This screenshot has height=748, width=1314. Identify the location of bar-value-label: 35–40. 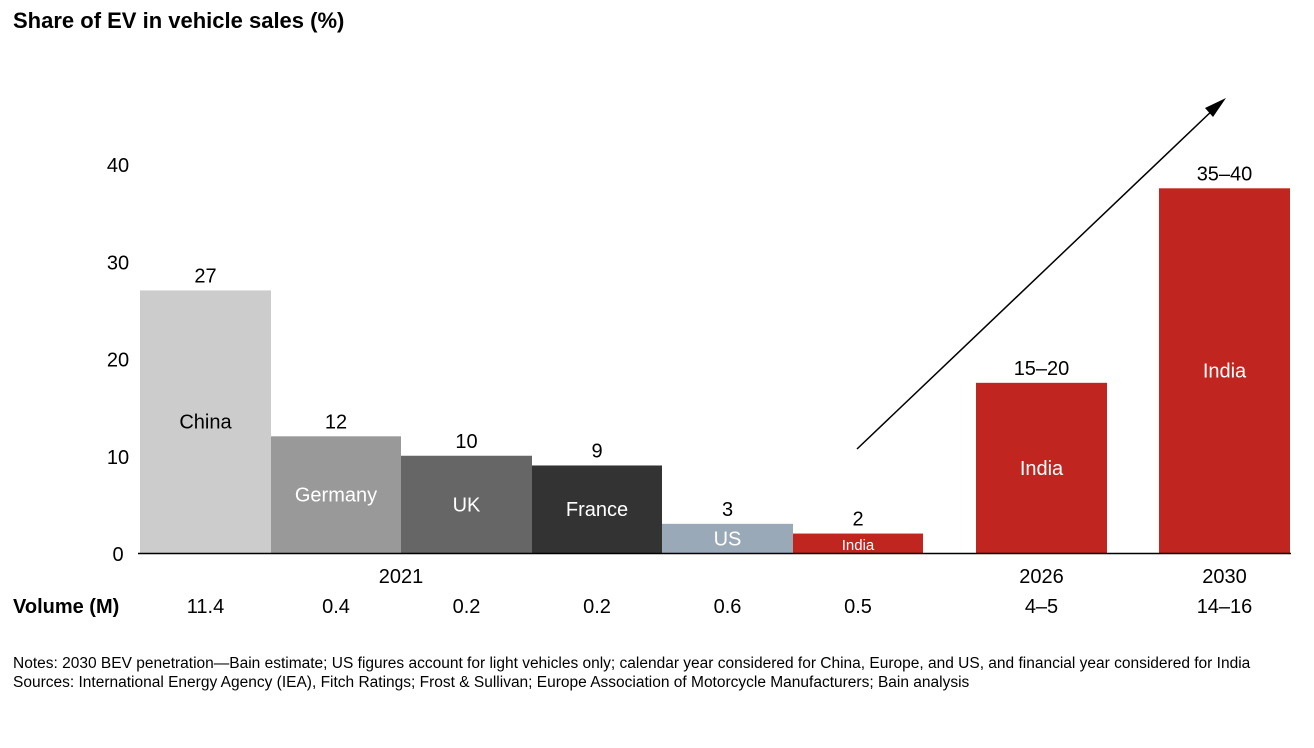
(1225, 174).